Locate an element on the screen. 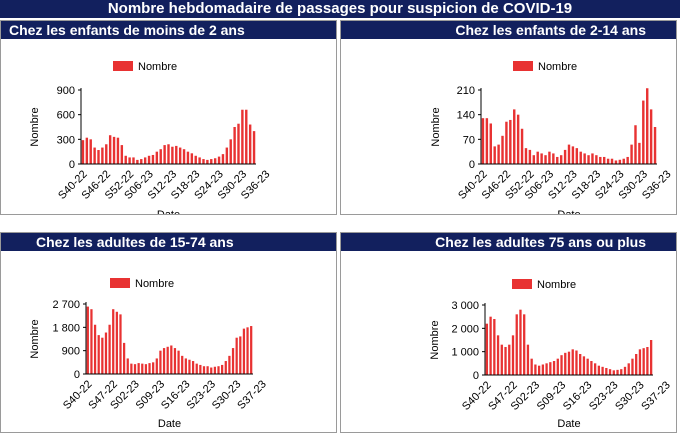 This screenshot has width=680, height=433. y-tick-label: 2 000 is located at coordinates (465, 329).